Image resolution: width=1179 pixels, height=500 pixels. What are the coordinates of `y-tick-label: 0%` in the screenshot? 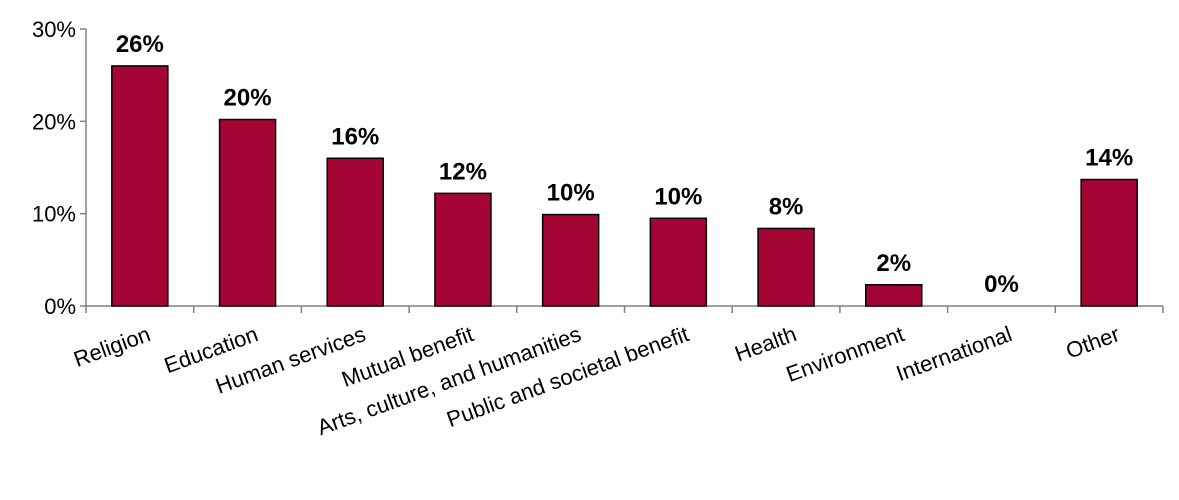 It's located at (60, 306).